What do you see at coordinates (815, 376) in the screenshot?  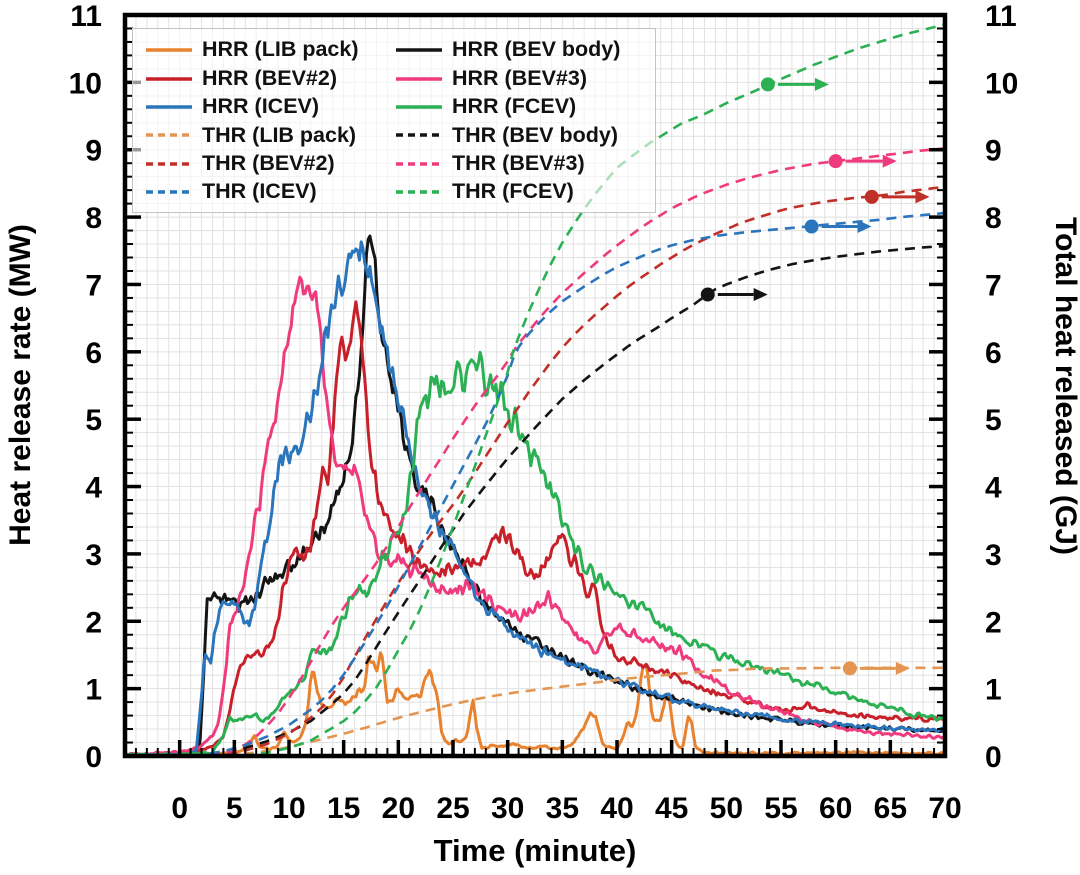 I see `end-of-test-markers` at bounding box center [815, 376].